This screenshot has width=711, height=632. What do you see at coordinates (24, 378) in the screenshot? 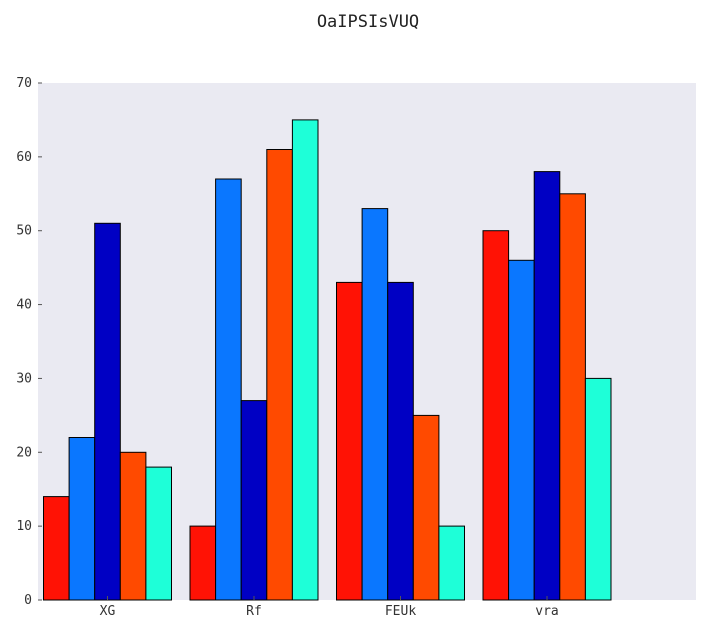
I see `y-tick-label: 30` at bounding box center [24, 378].